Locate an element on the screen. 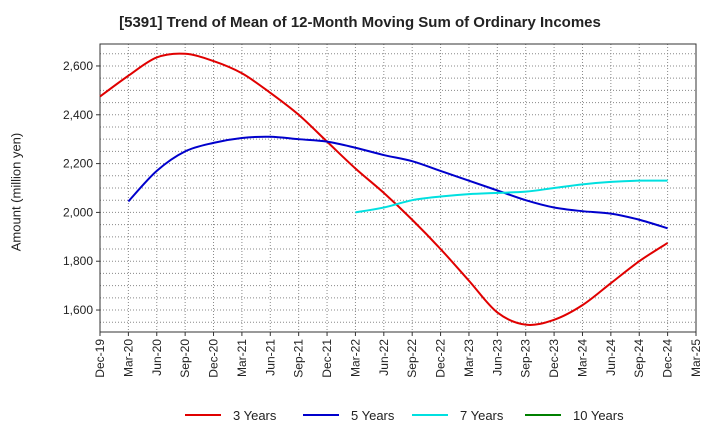 The width and height of the screenshot is (720, 440). x-tick-label: Dec-20 is located at coordinates (214, 358).